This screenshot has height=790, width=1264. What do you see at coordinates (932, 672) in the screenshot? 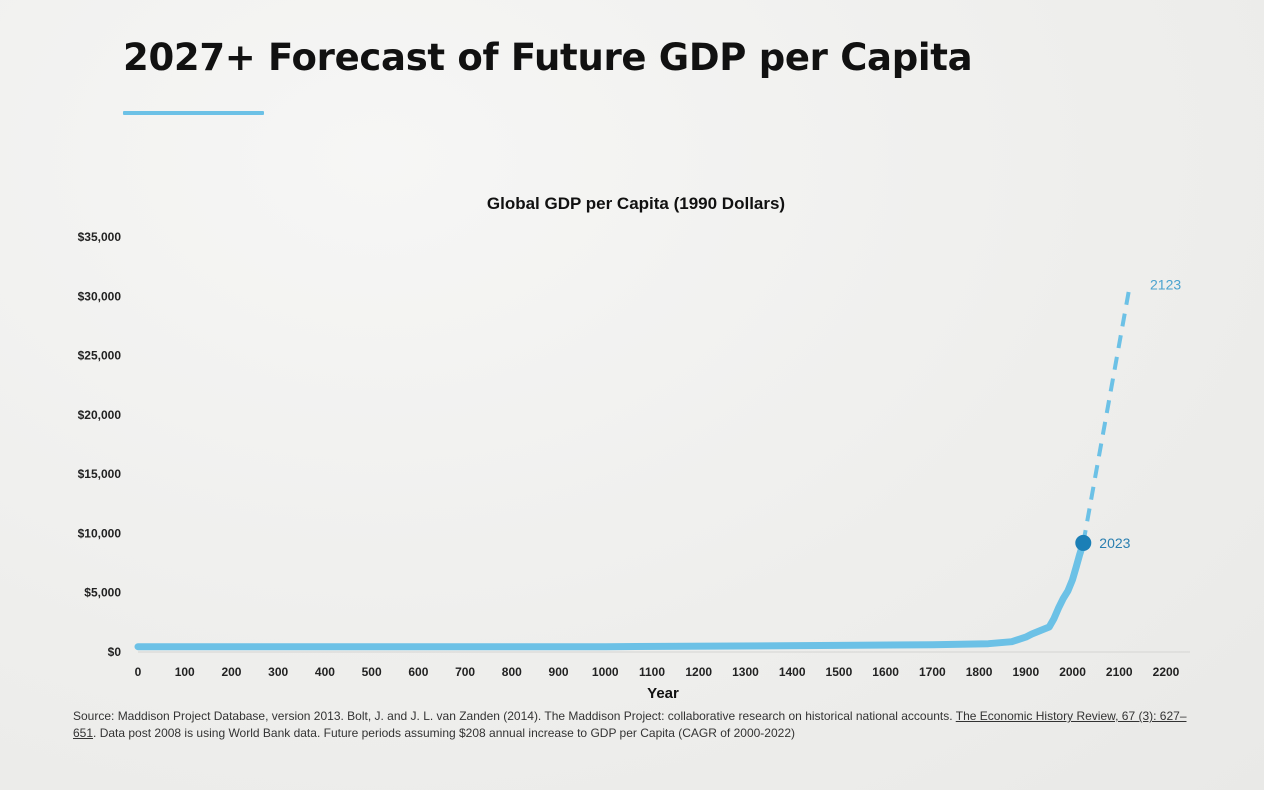
I see `x-tick-label: 1700` at bounding box center [932, 672].